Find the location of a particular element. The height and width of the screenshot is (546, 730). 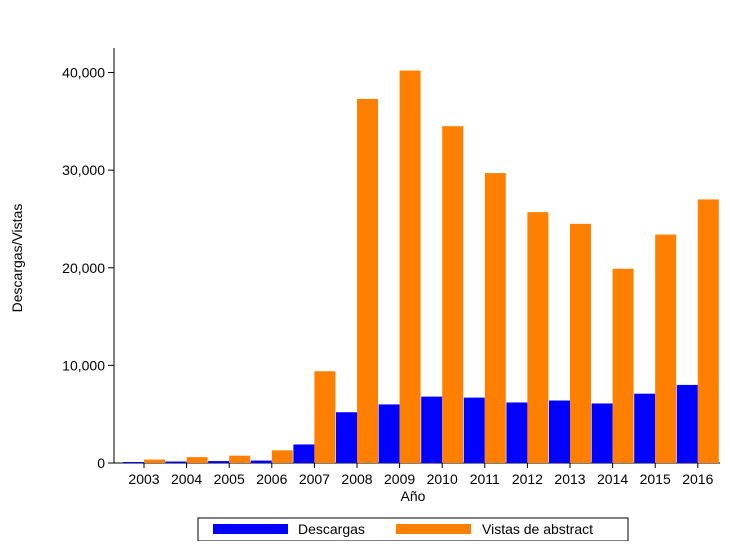

bar-vistas-2008 is located at coordinates (367, 280).